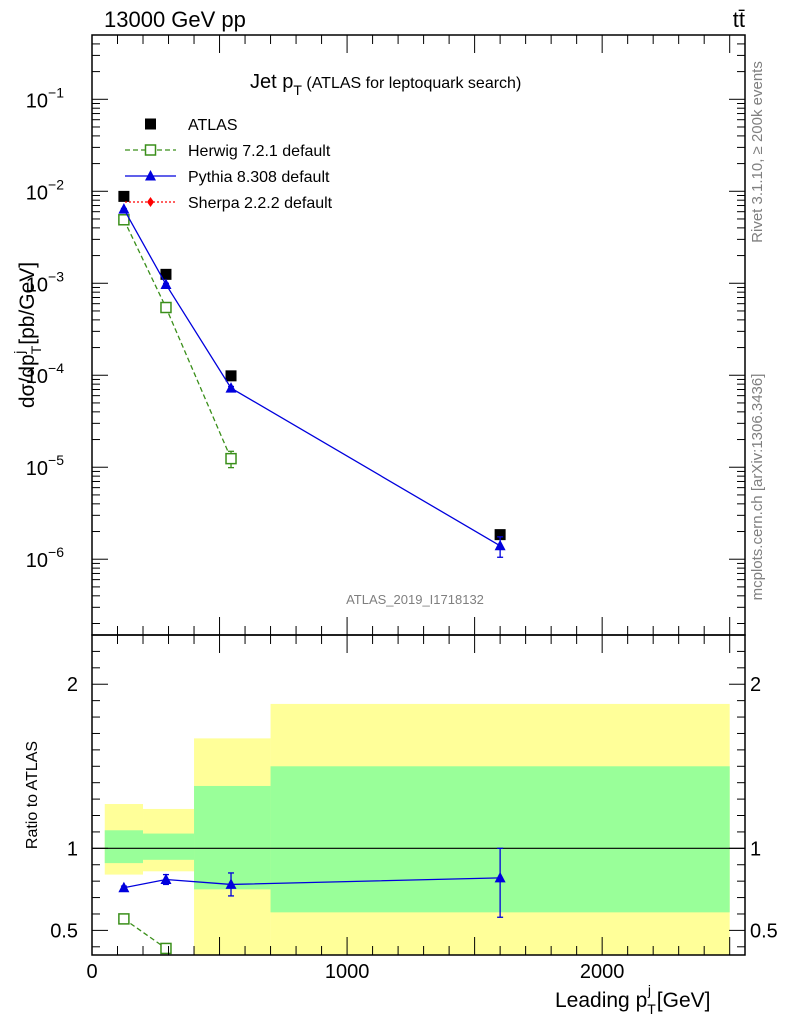 The image size is (786, 1024). I want to click on x-axis-label: Leading pTj [GeV], so click(632, 999).